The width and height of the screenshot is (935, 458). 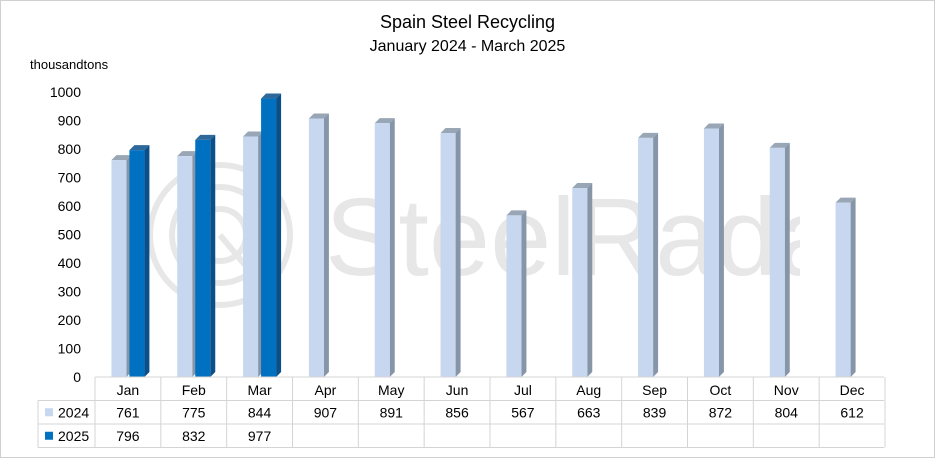 What do you see at coordinates (787, 412) in the screenshot?
I see `data-label: 804` at bounding box center [787, 412].